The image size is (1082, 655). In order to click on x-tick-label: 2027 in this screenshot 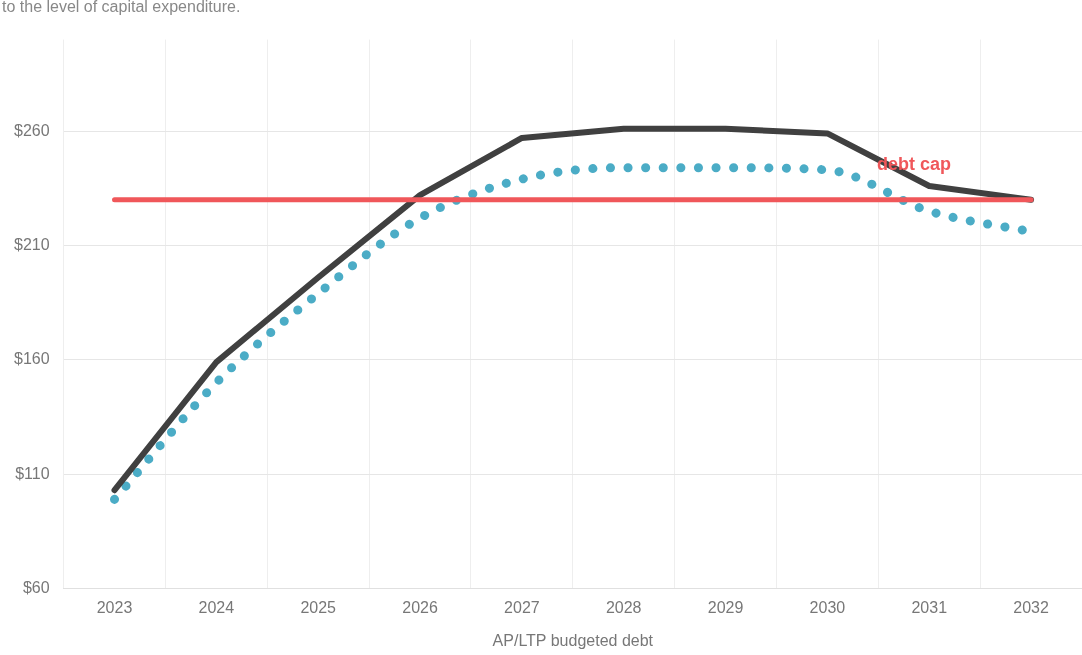, I will do `click(522, 607)`.